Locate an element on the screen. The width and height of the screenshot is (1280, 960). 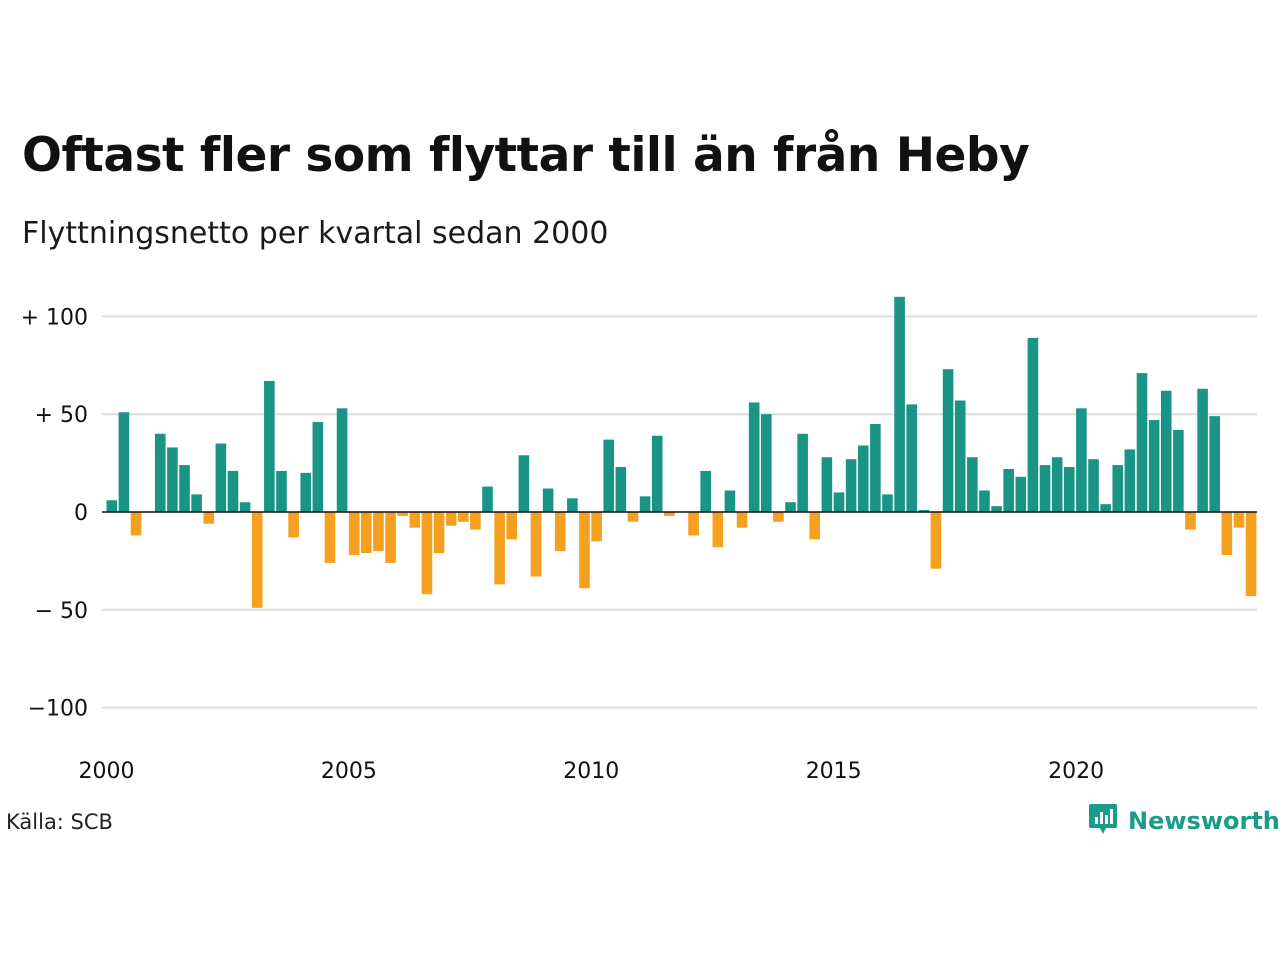
bar-2021-q1 is located at coordinates (1130, 480).